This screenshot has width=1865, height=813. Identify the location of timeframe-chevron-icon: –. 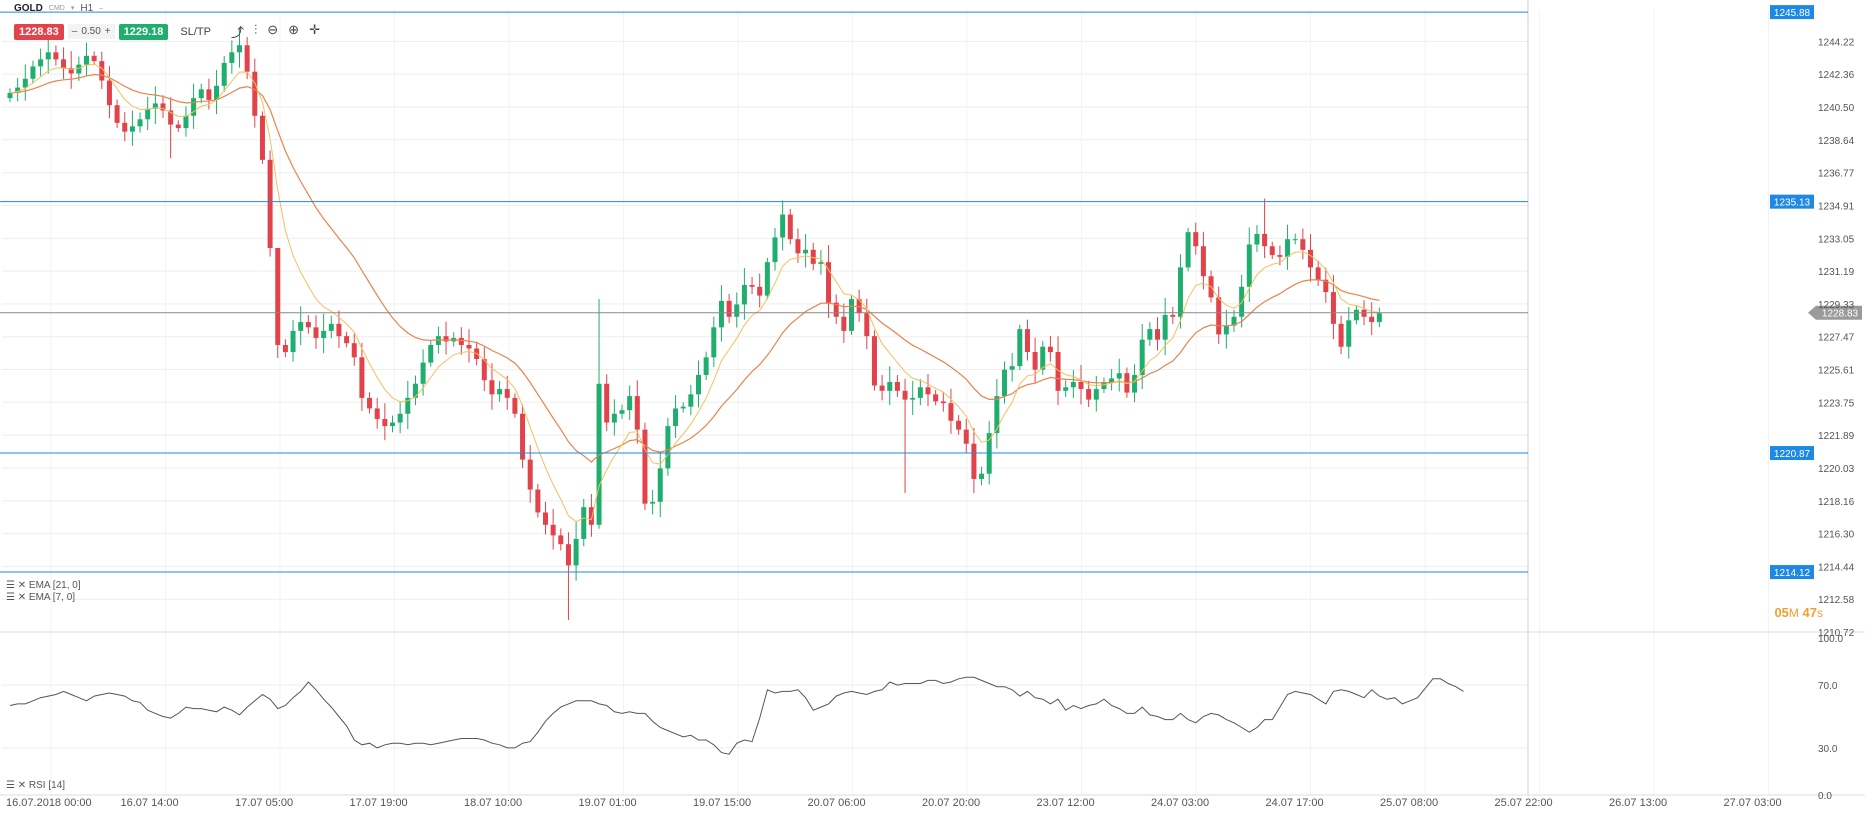
(101, 8).